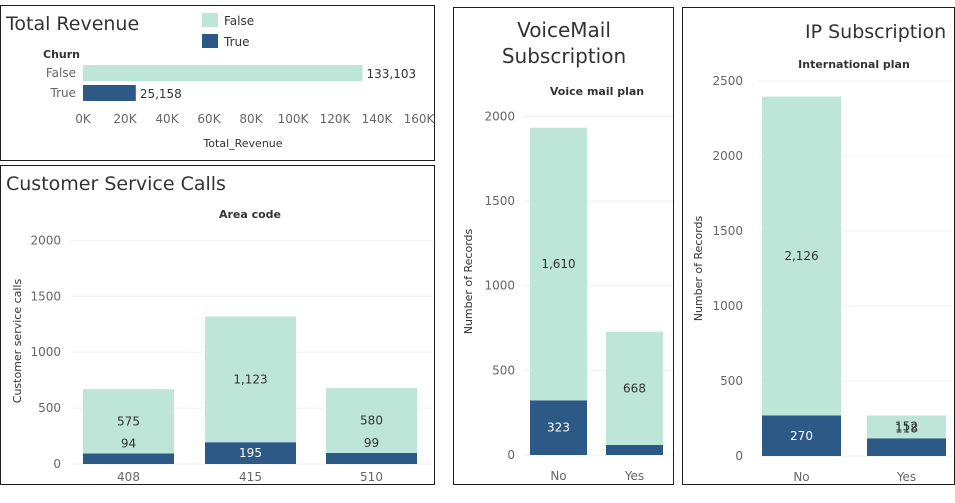  Describe the element at coordinates (210, 20) in the screenshot. I see `legend-swatch-false` at that location.